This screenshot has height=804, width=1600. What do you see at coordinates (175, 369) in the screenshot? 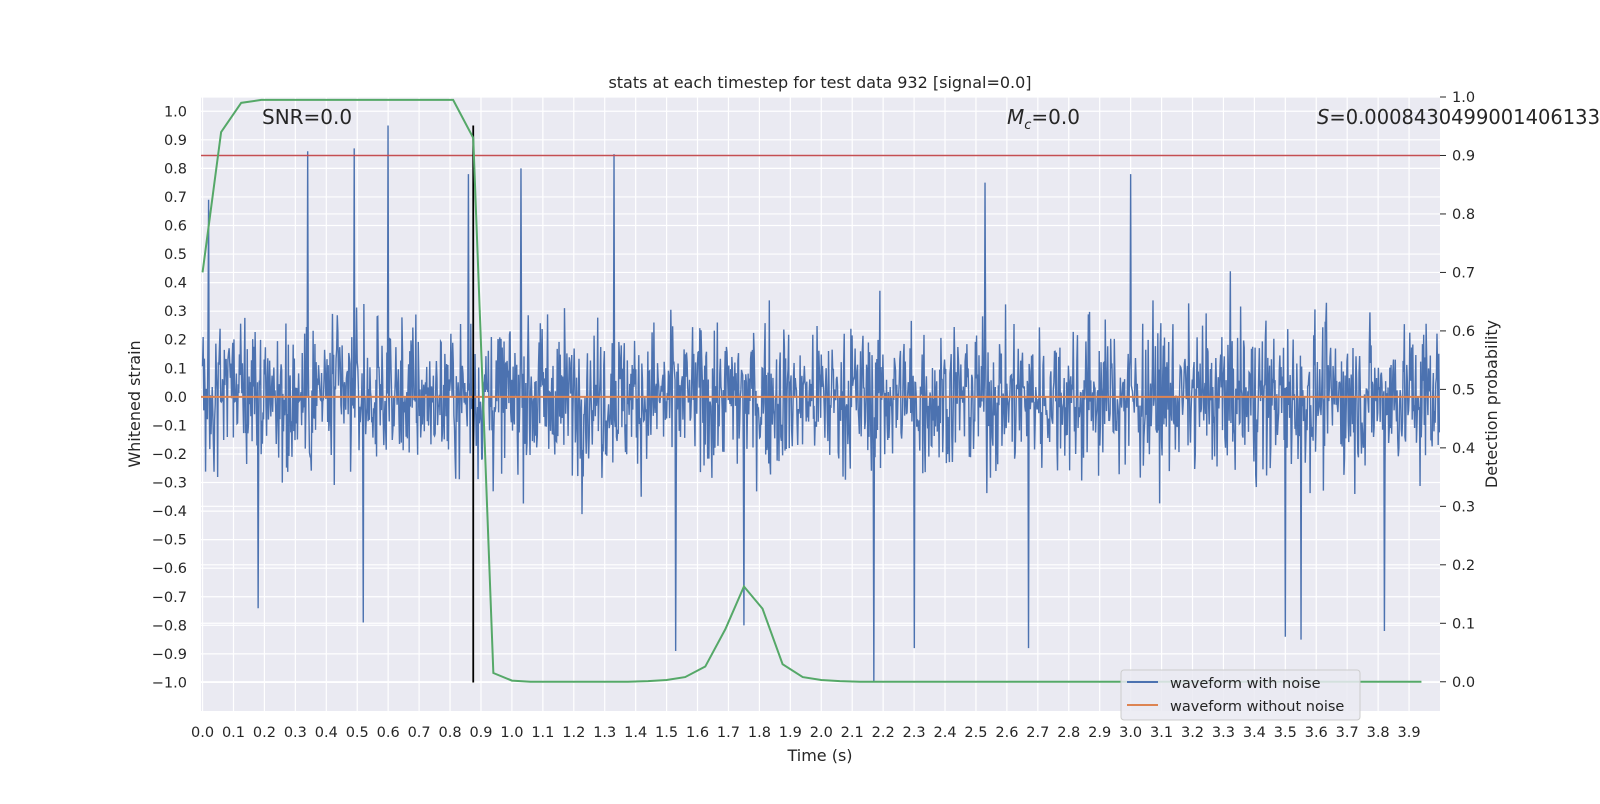
I see `y-tick-label-left: 0.1` at bounding box center [175, 369].